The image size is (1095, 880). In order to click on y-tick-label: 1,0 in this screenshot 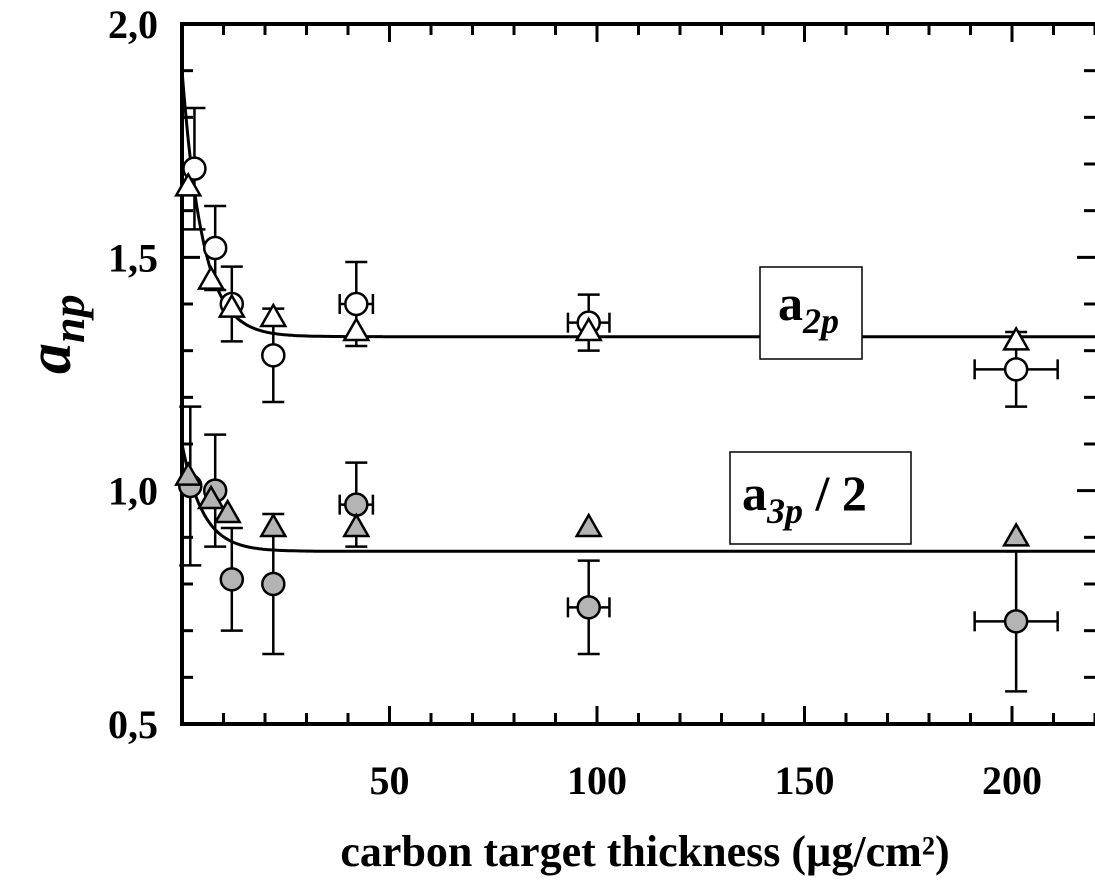, I will do `click(133, 491)`.